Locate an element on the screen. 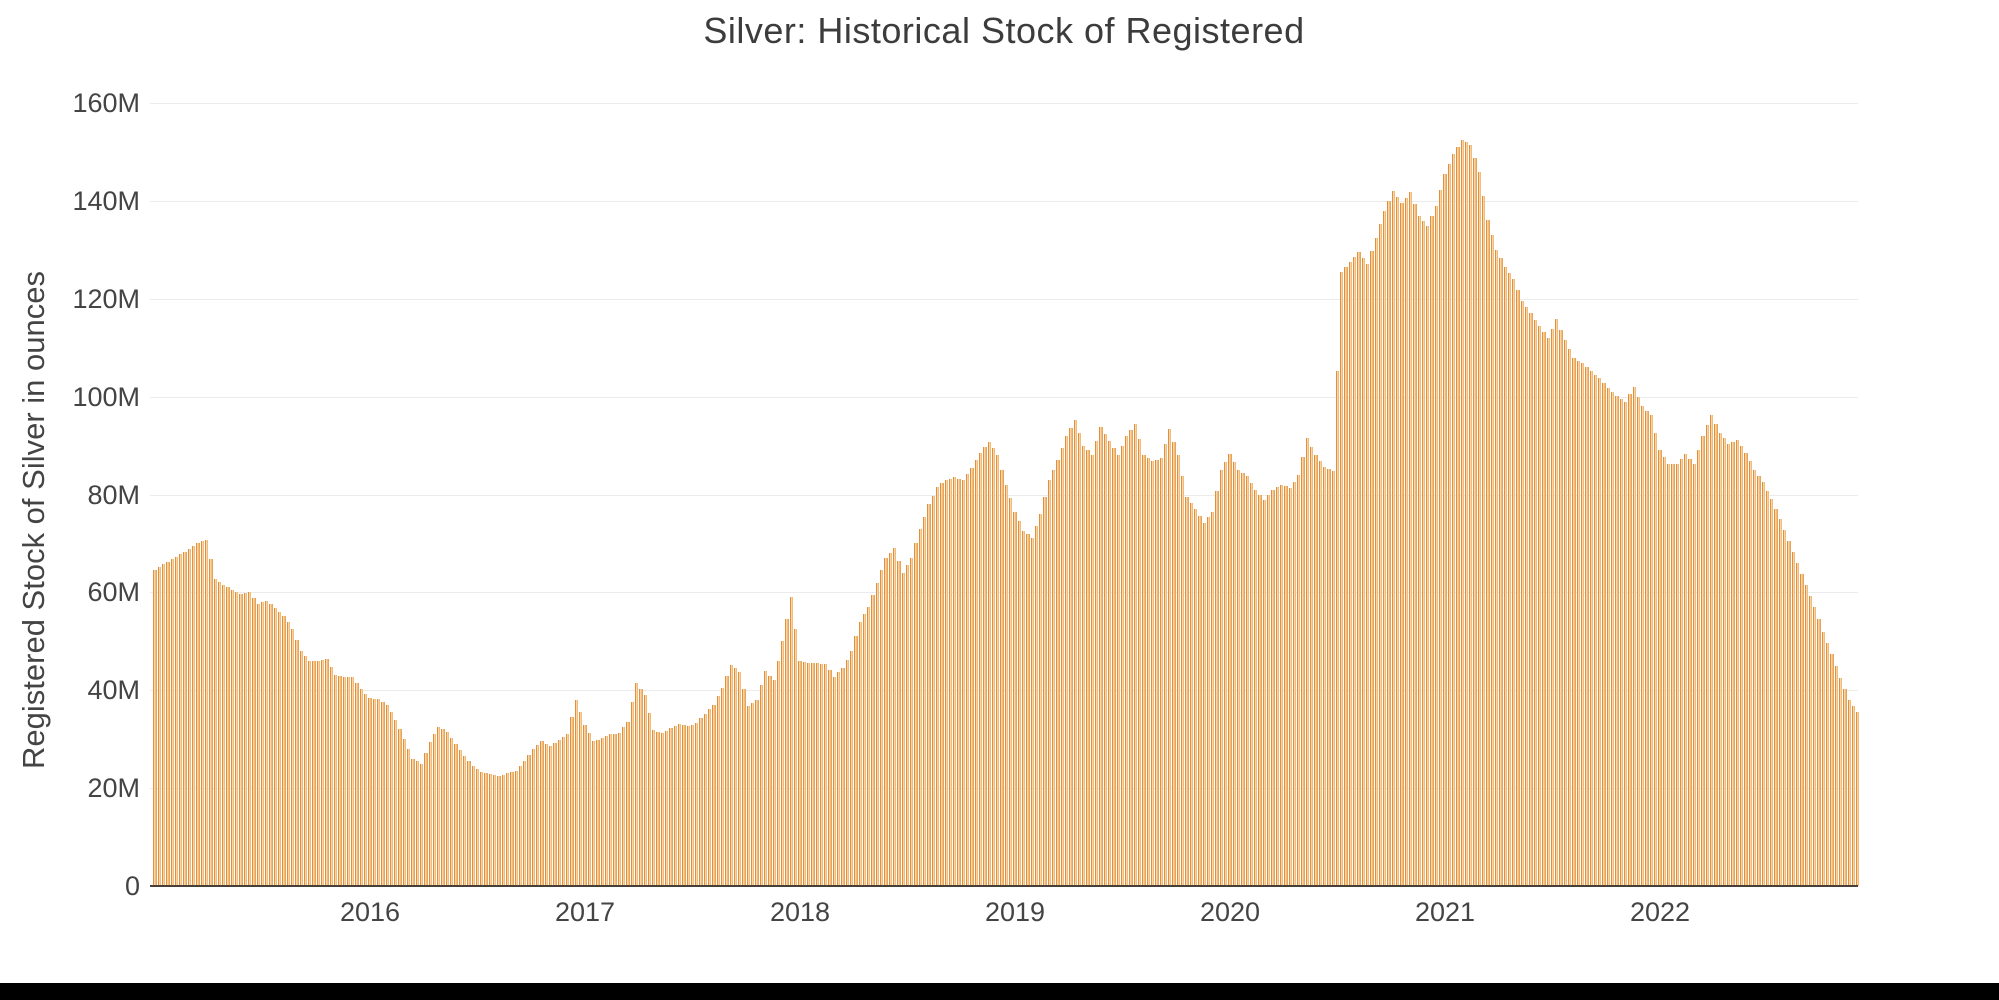 The image size is (1999, 1000). y-tick-label: 120M is located at coordinates (106, 298).